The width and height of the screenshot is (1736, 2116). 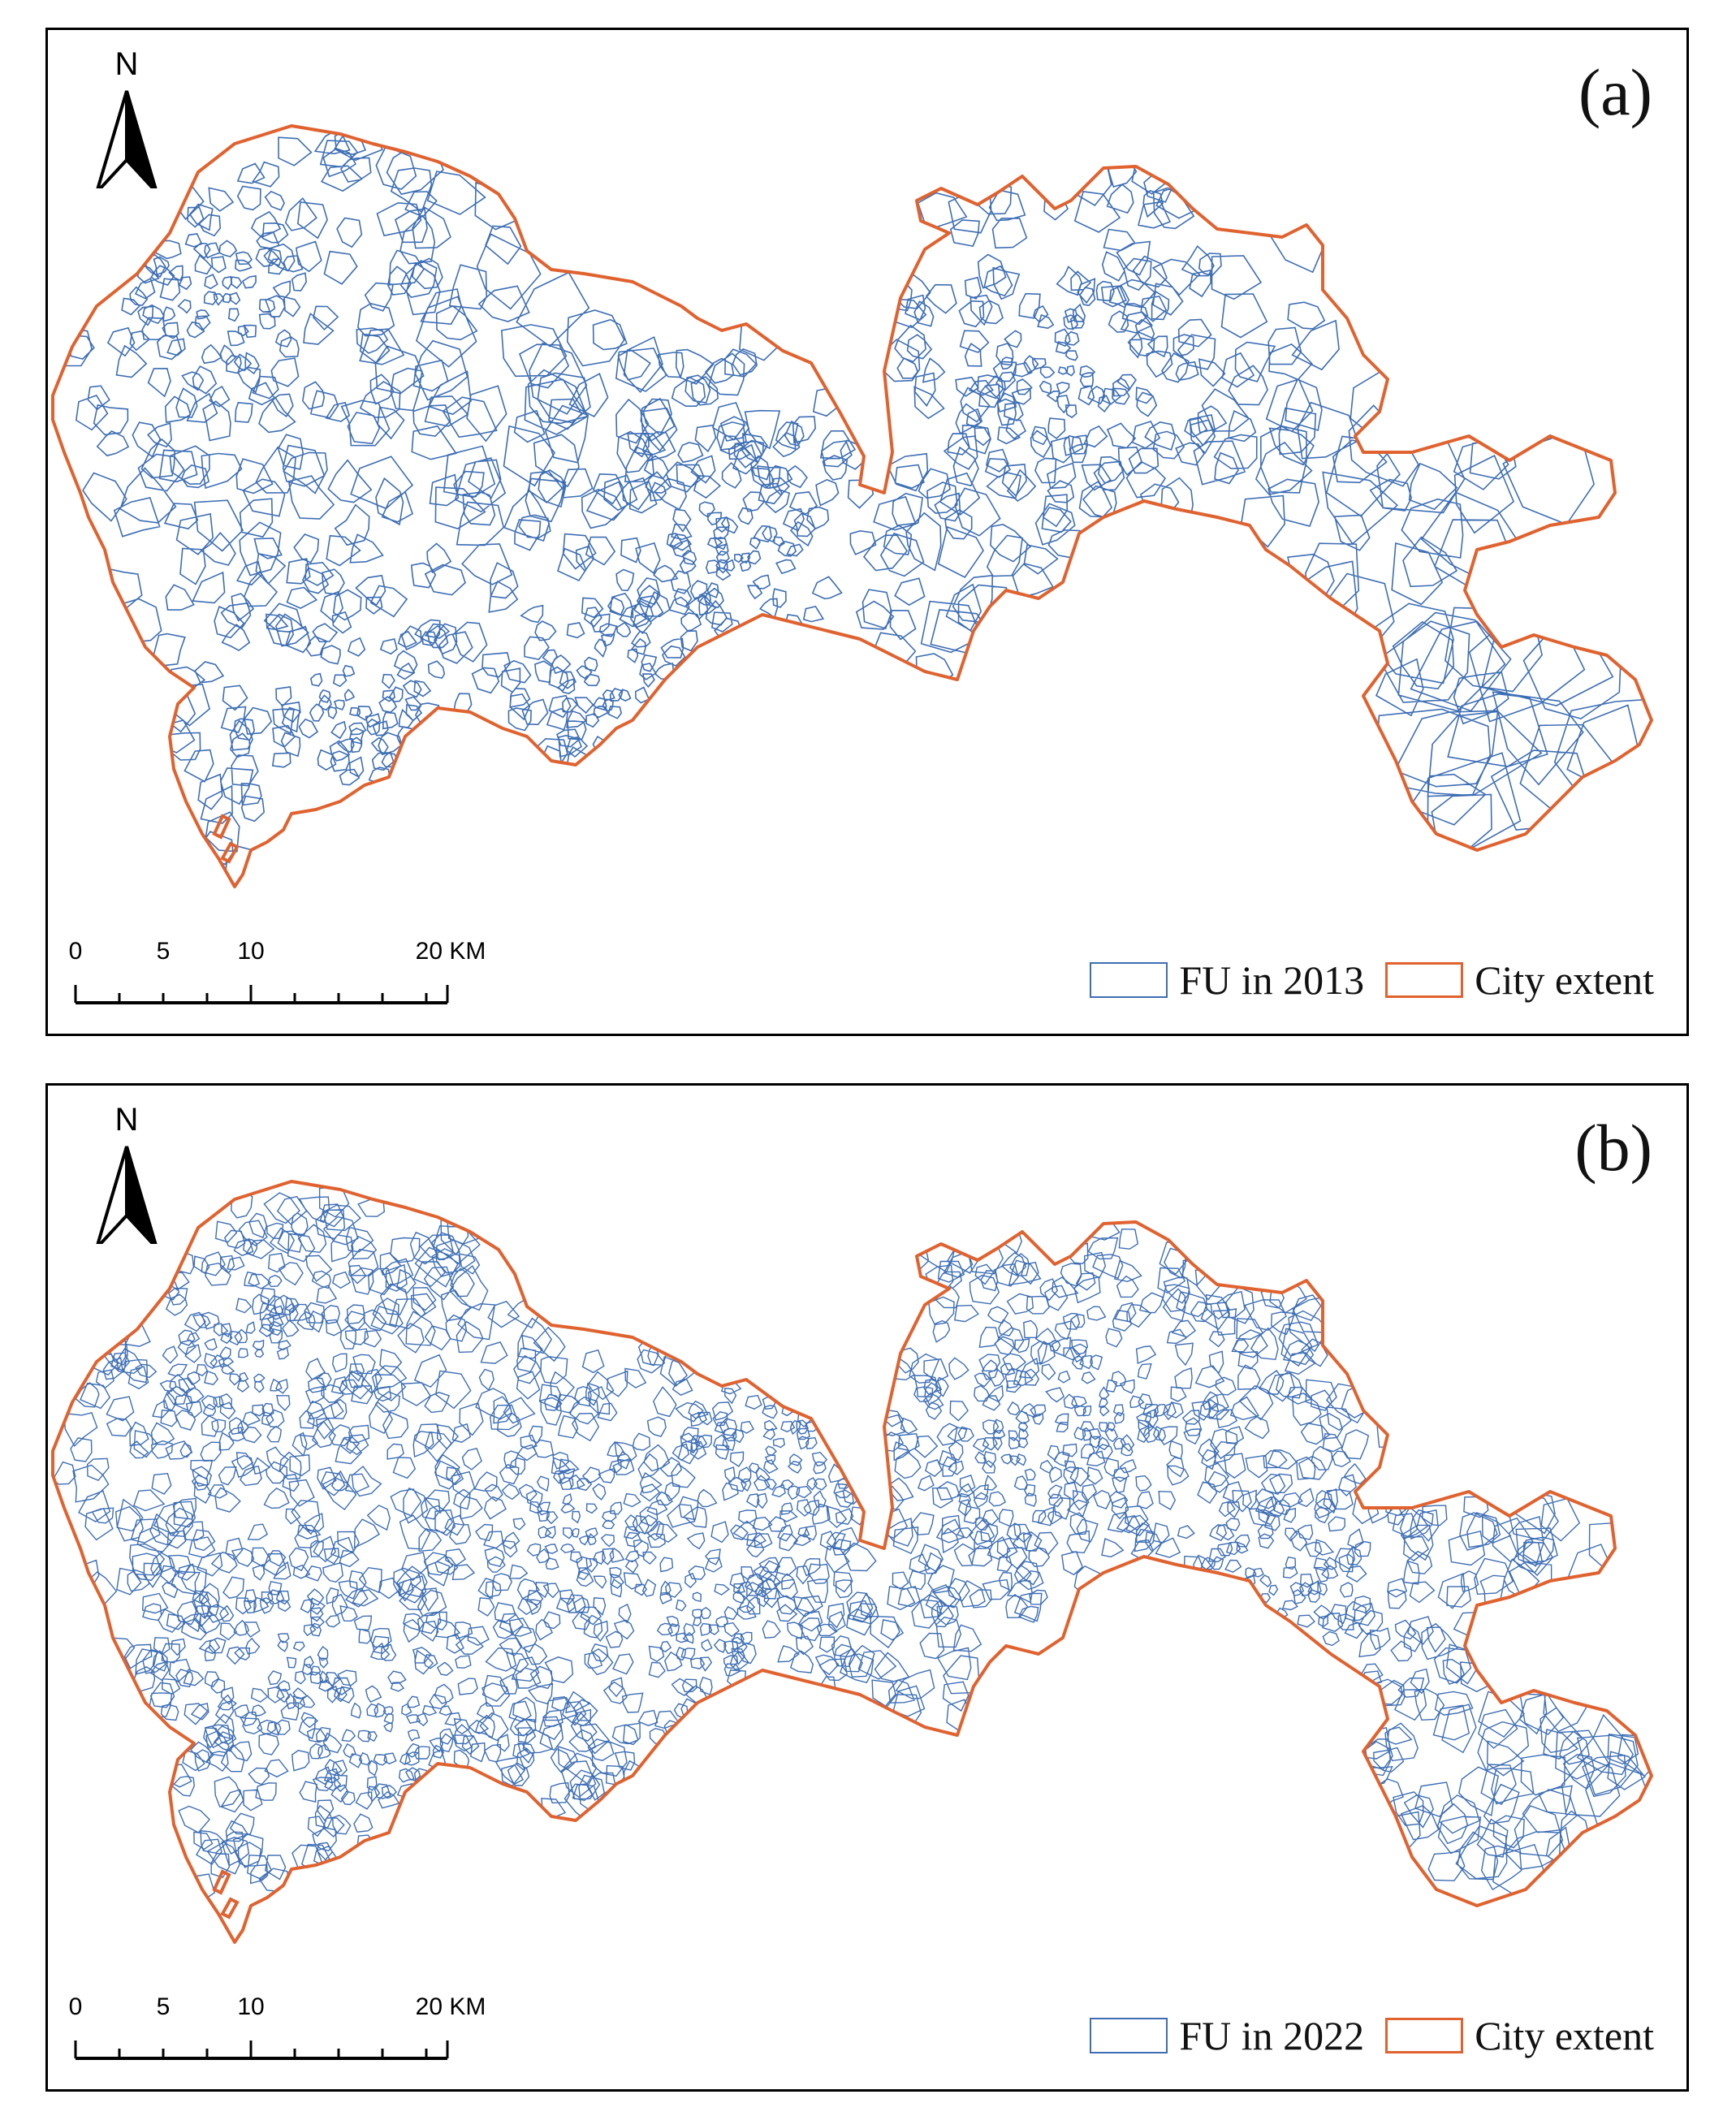 I want to click on legend-fu-label: FU in 2013, so click(x=1272, y=980).